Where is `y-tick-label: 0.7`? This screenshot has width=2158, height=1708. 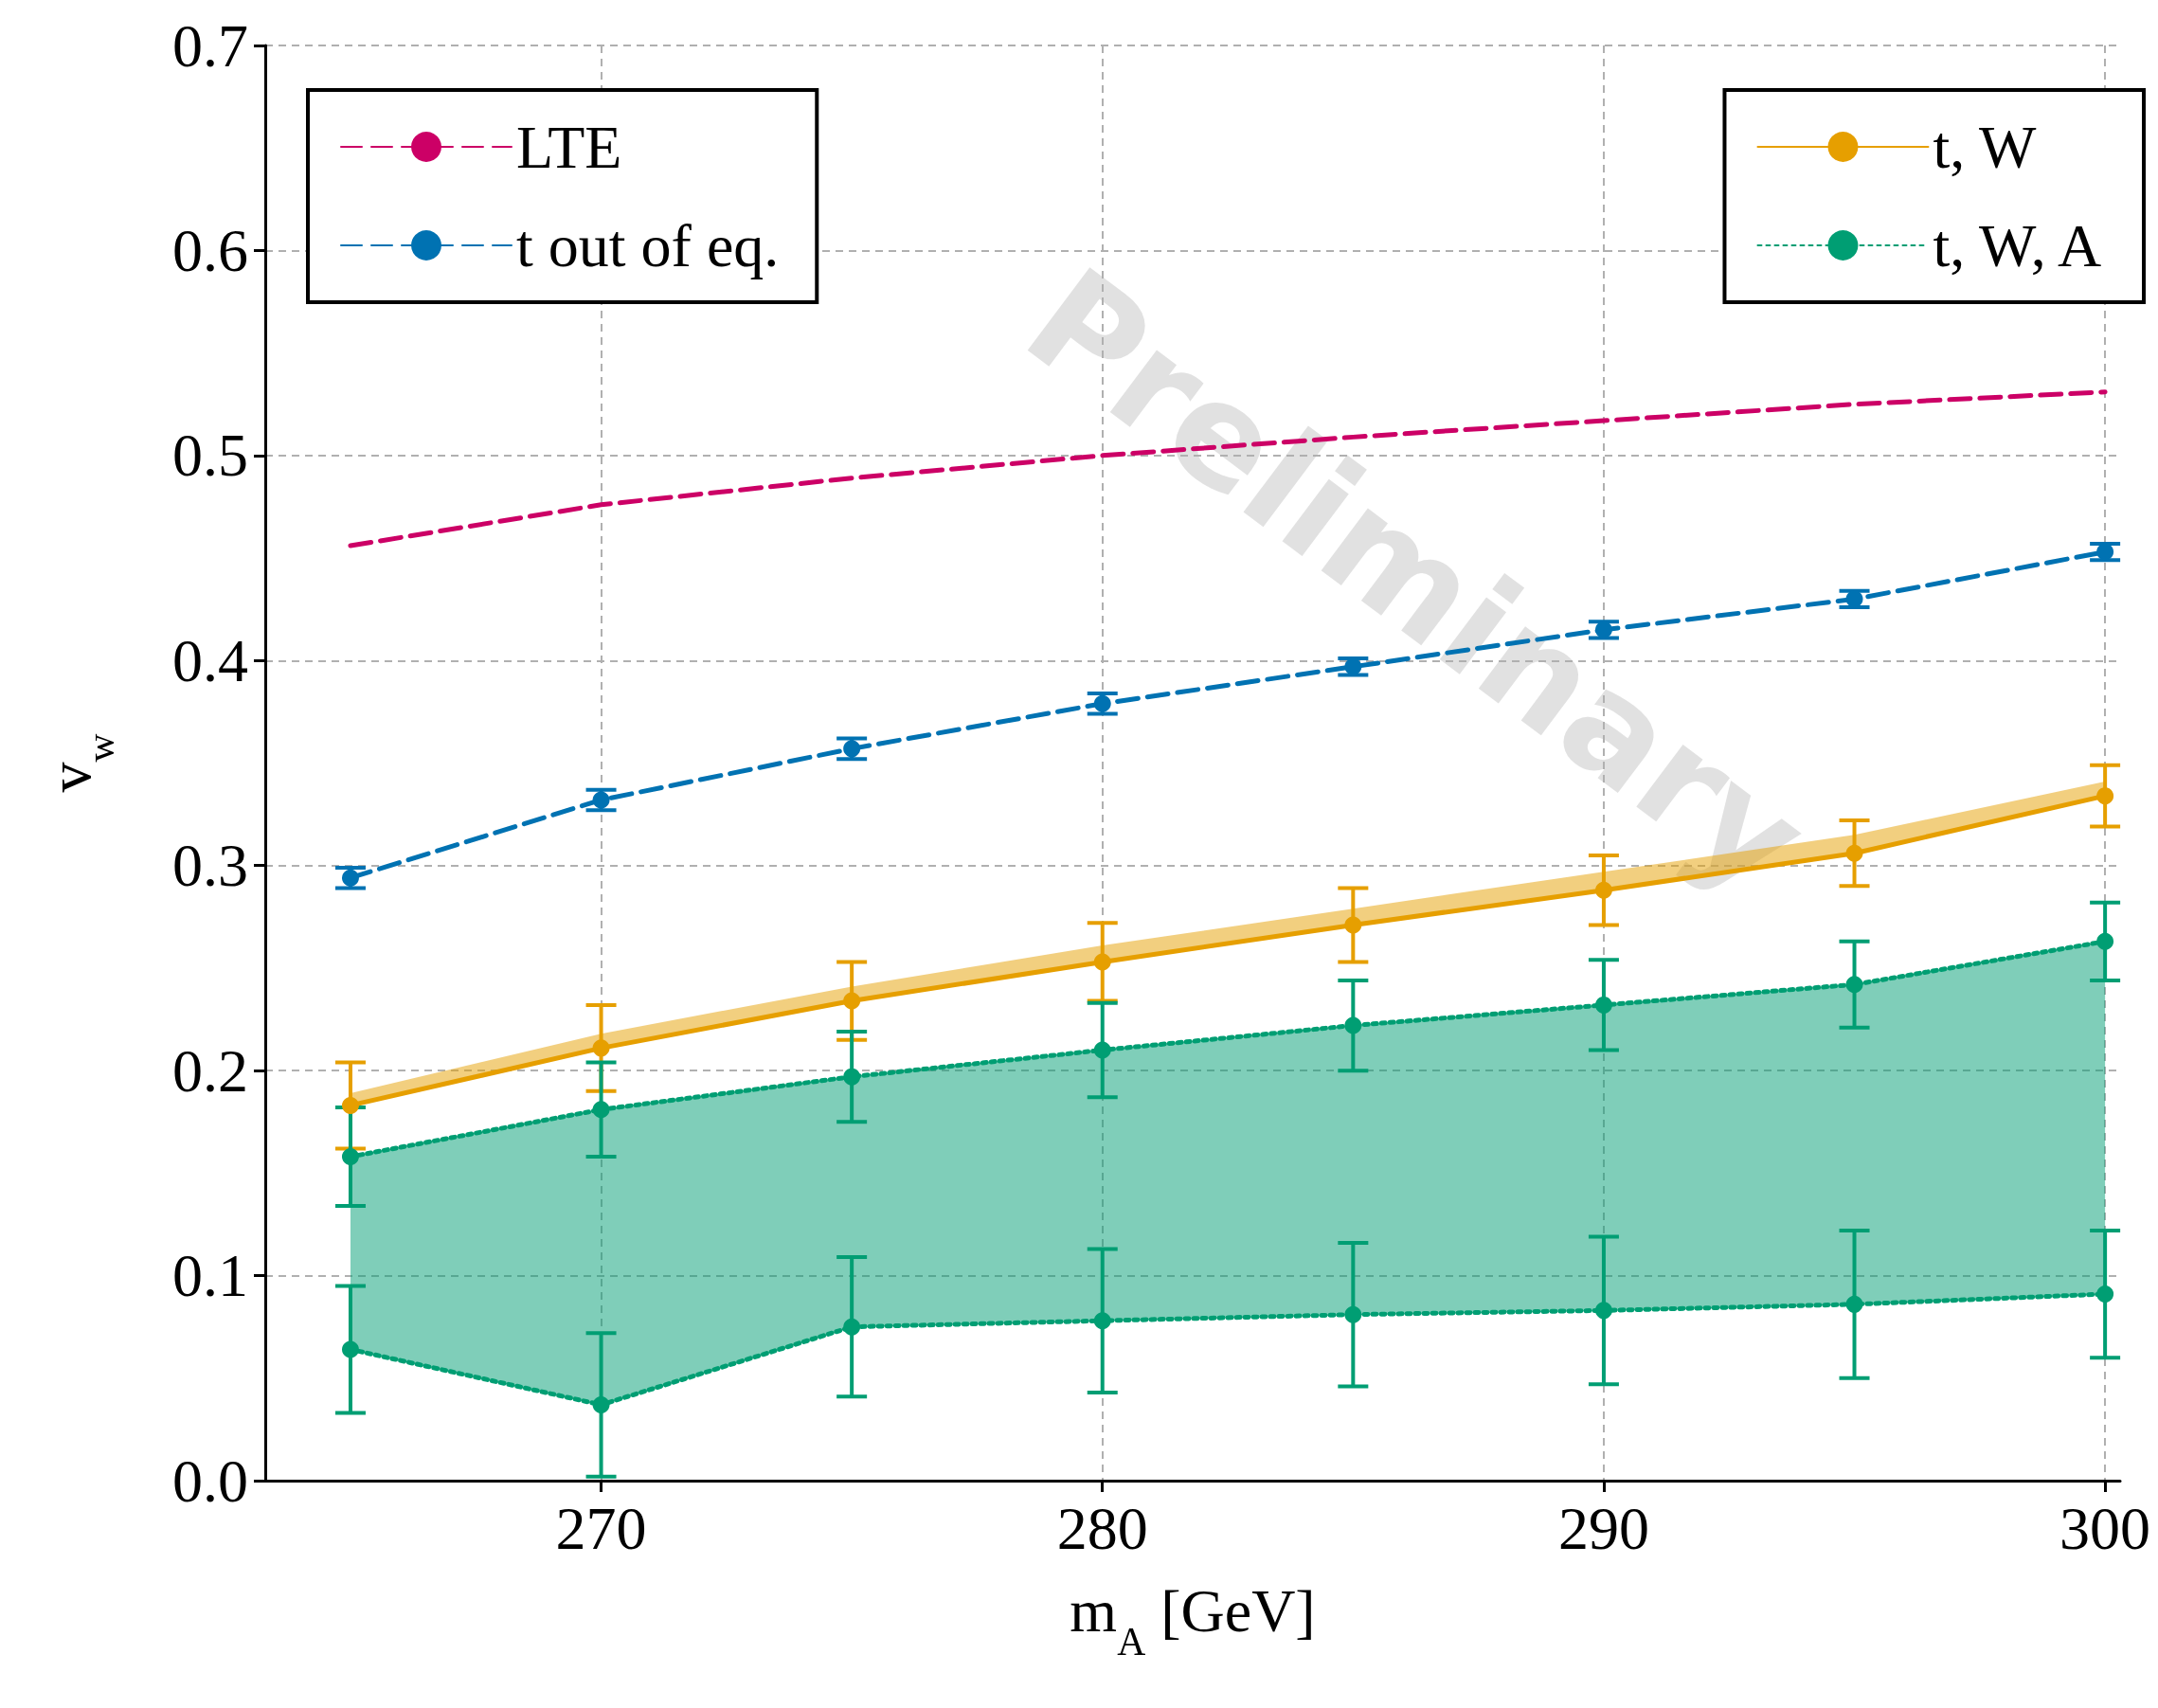 y-tick-label: 0.7 is located at coordinates (210, 45).